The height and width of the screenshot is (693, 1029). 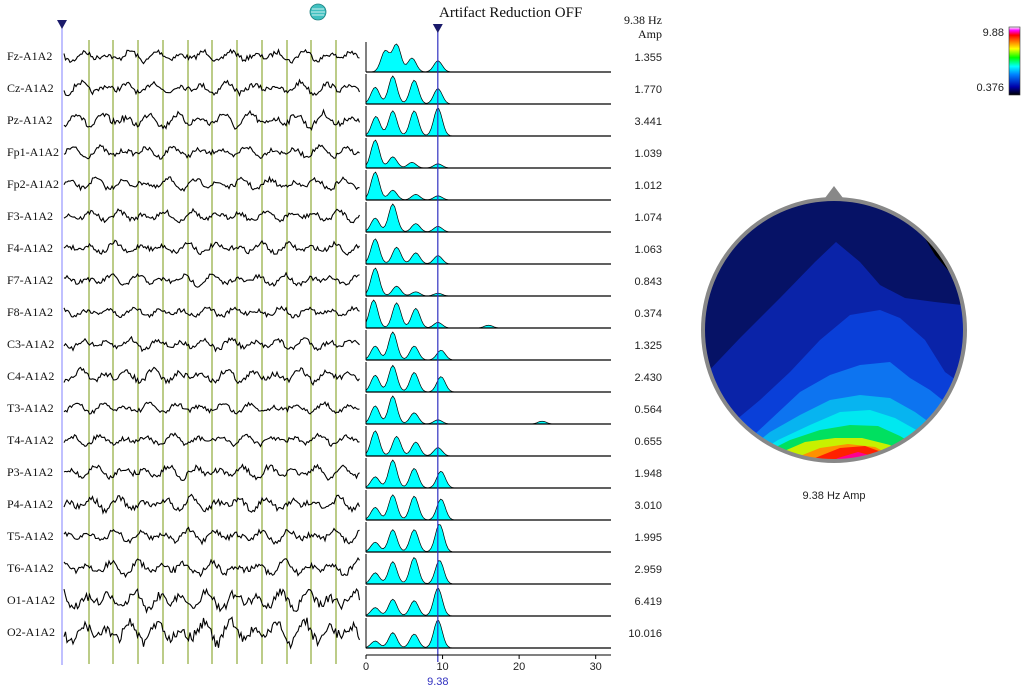 I want to click on eeg-trace-Fp1-A1A2, so click(x=211, y=151).